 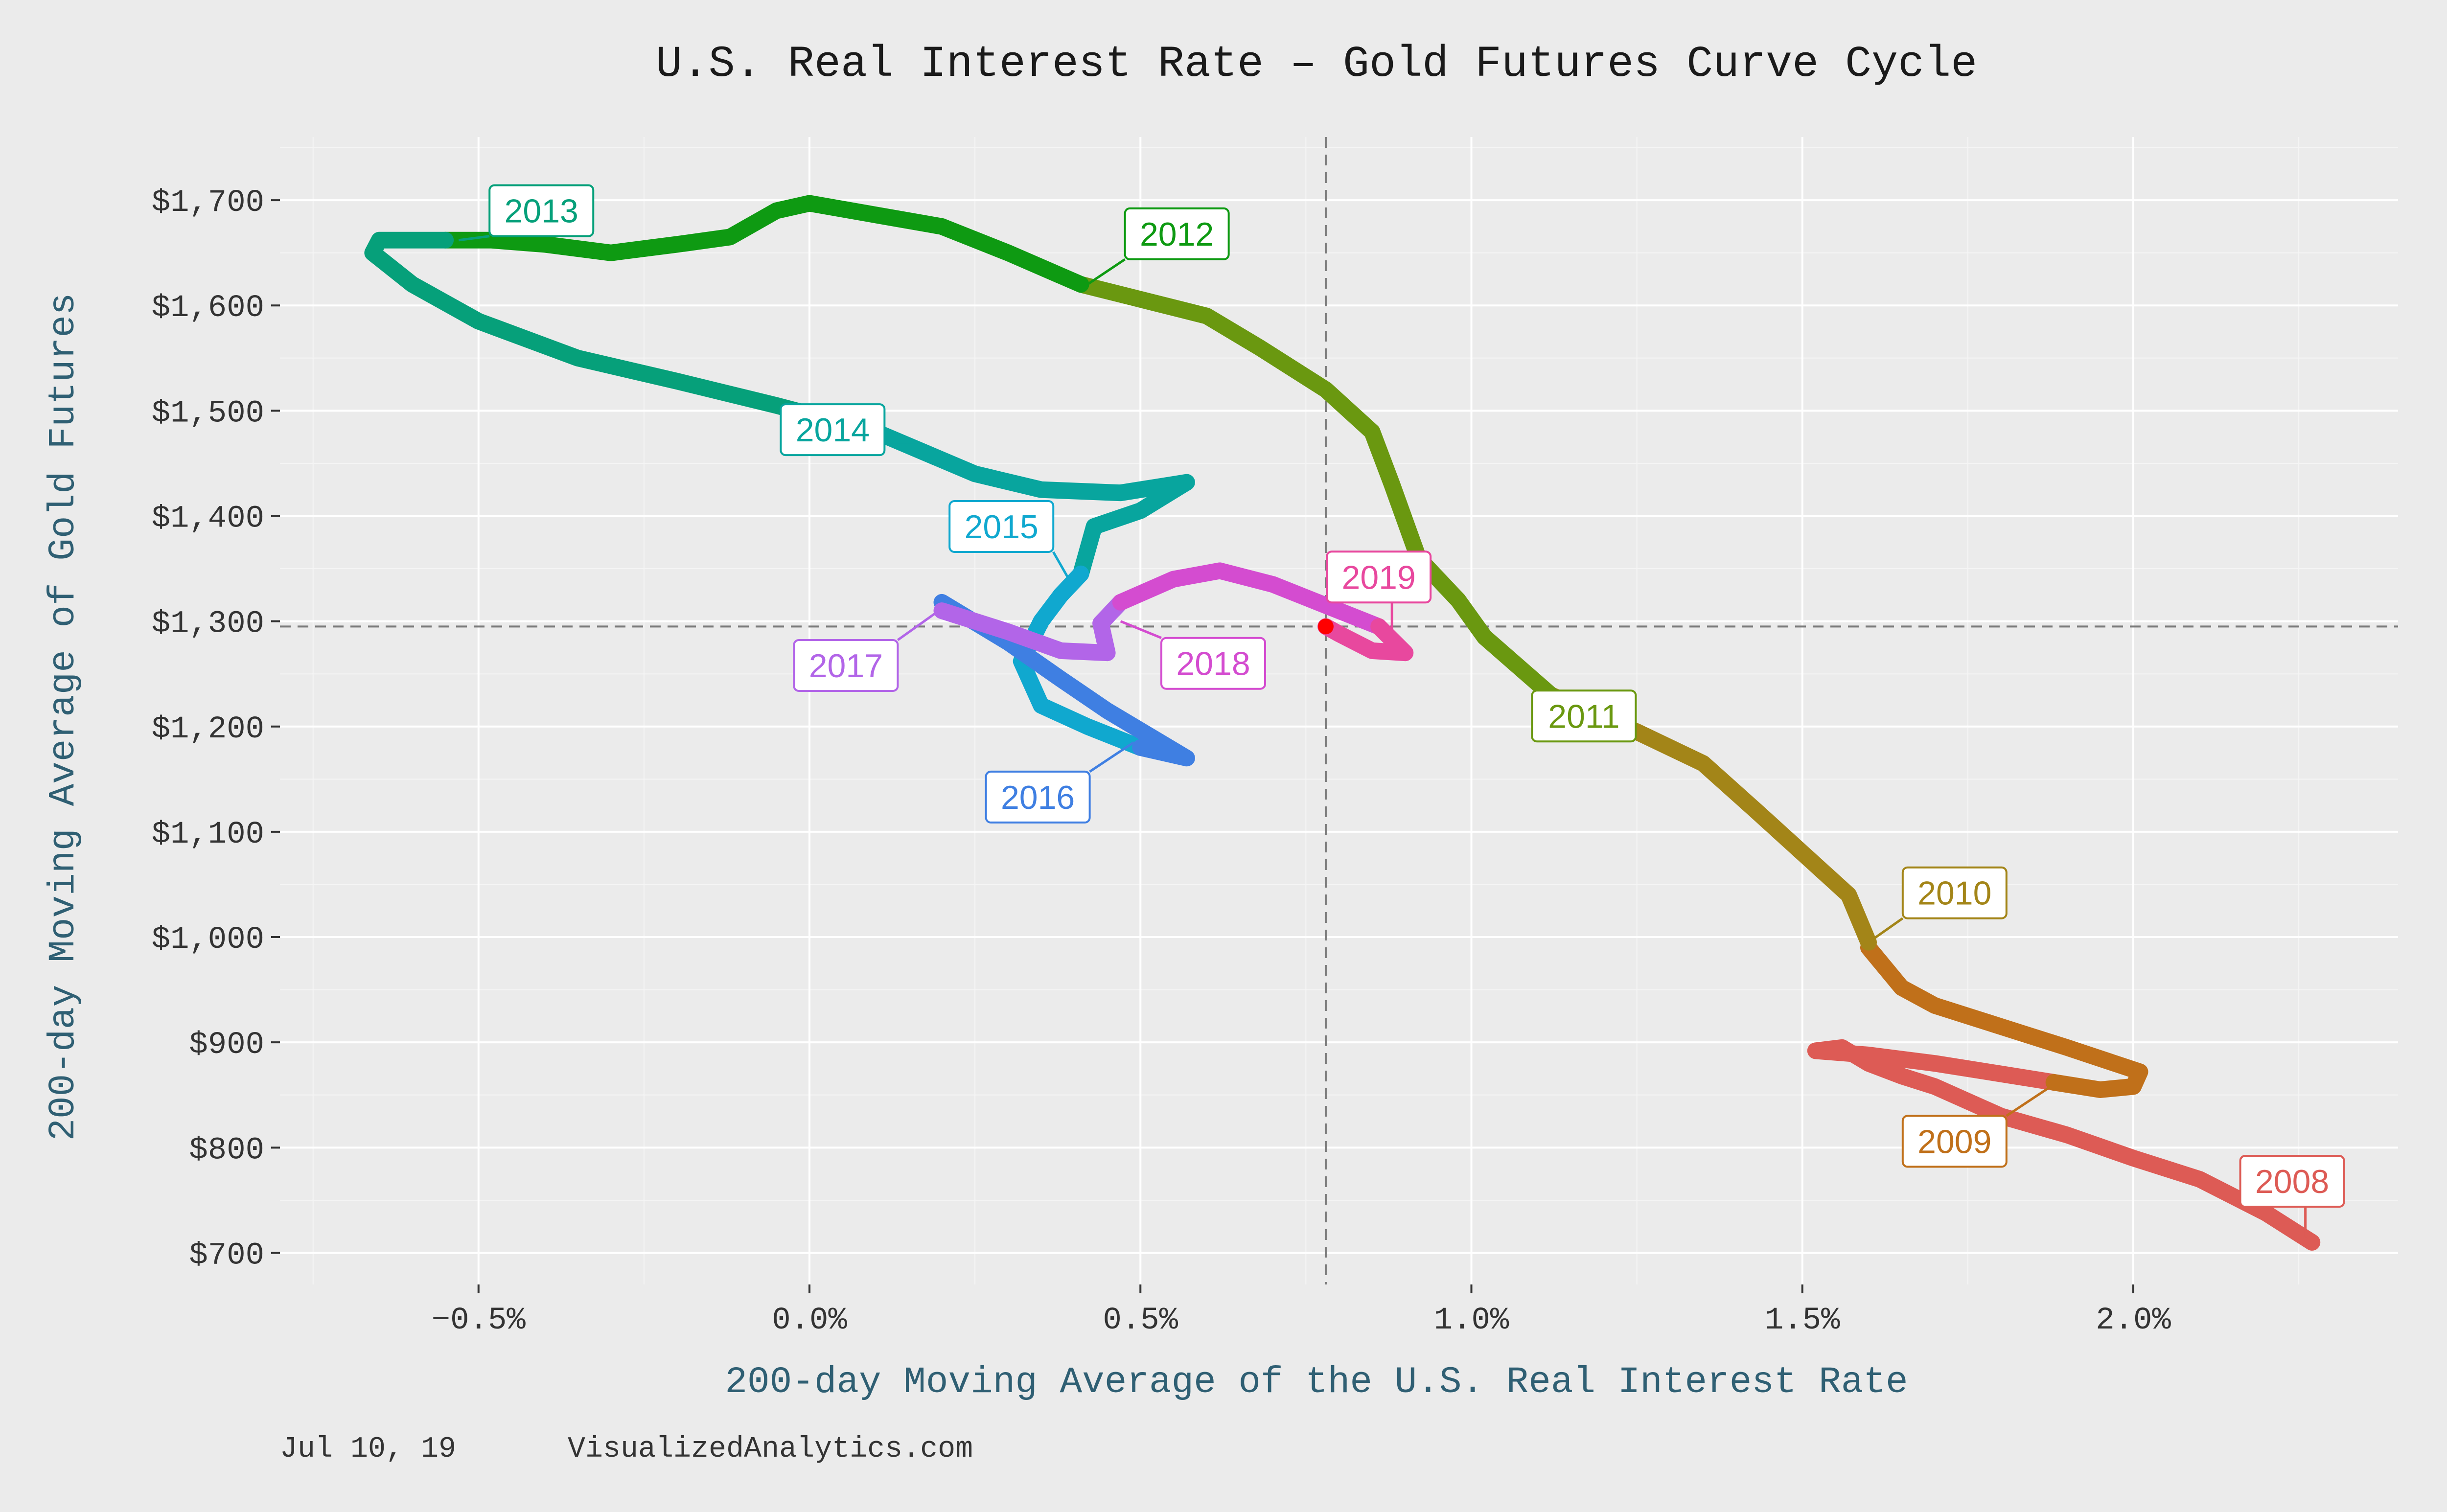 I want to click on year-label-2019: 2019, so click(x=1379, y=577).